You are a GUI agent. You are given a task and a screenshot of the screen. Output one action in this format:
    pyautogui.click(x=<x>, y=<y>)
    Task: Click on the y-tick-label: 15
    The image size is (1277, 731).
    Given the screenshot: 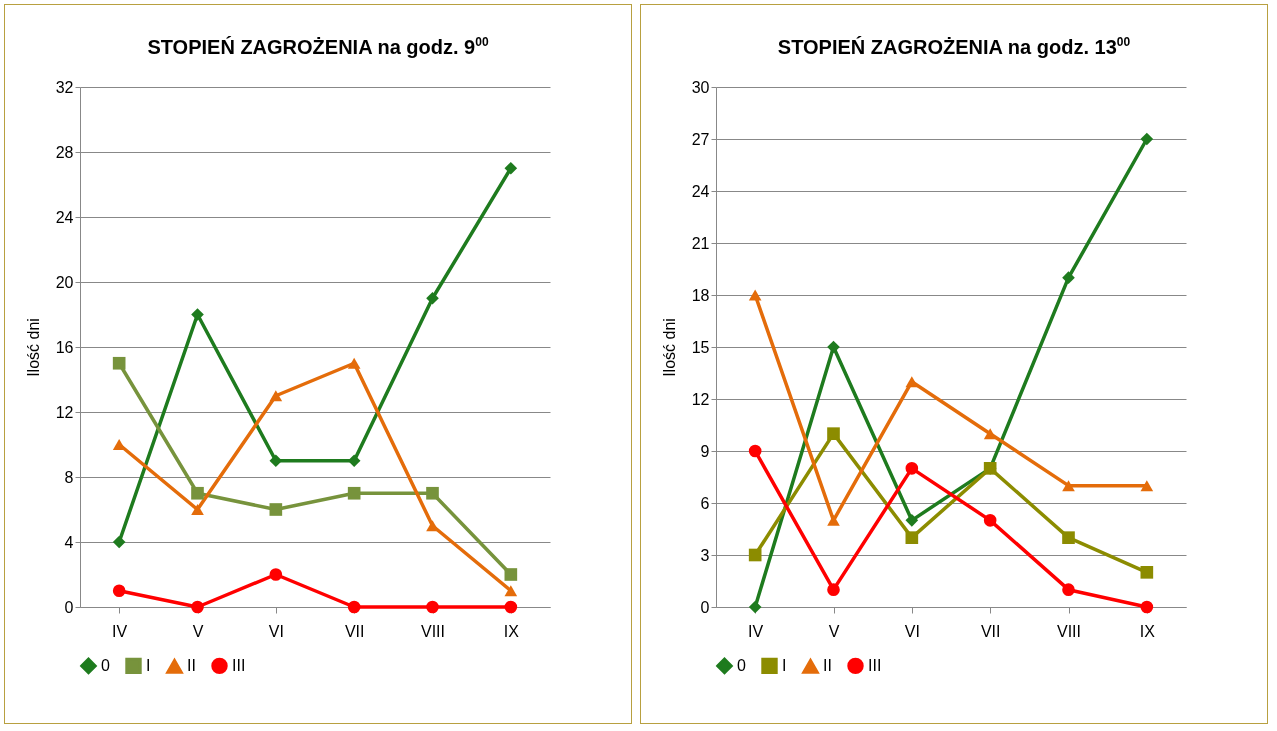 What is the action you would take?
    pyautogui.click(x=700, y=347)
    